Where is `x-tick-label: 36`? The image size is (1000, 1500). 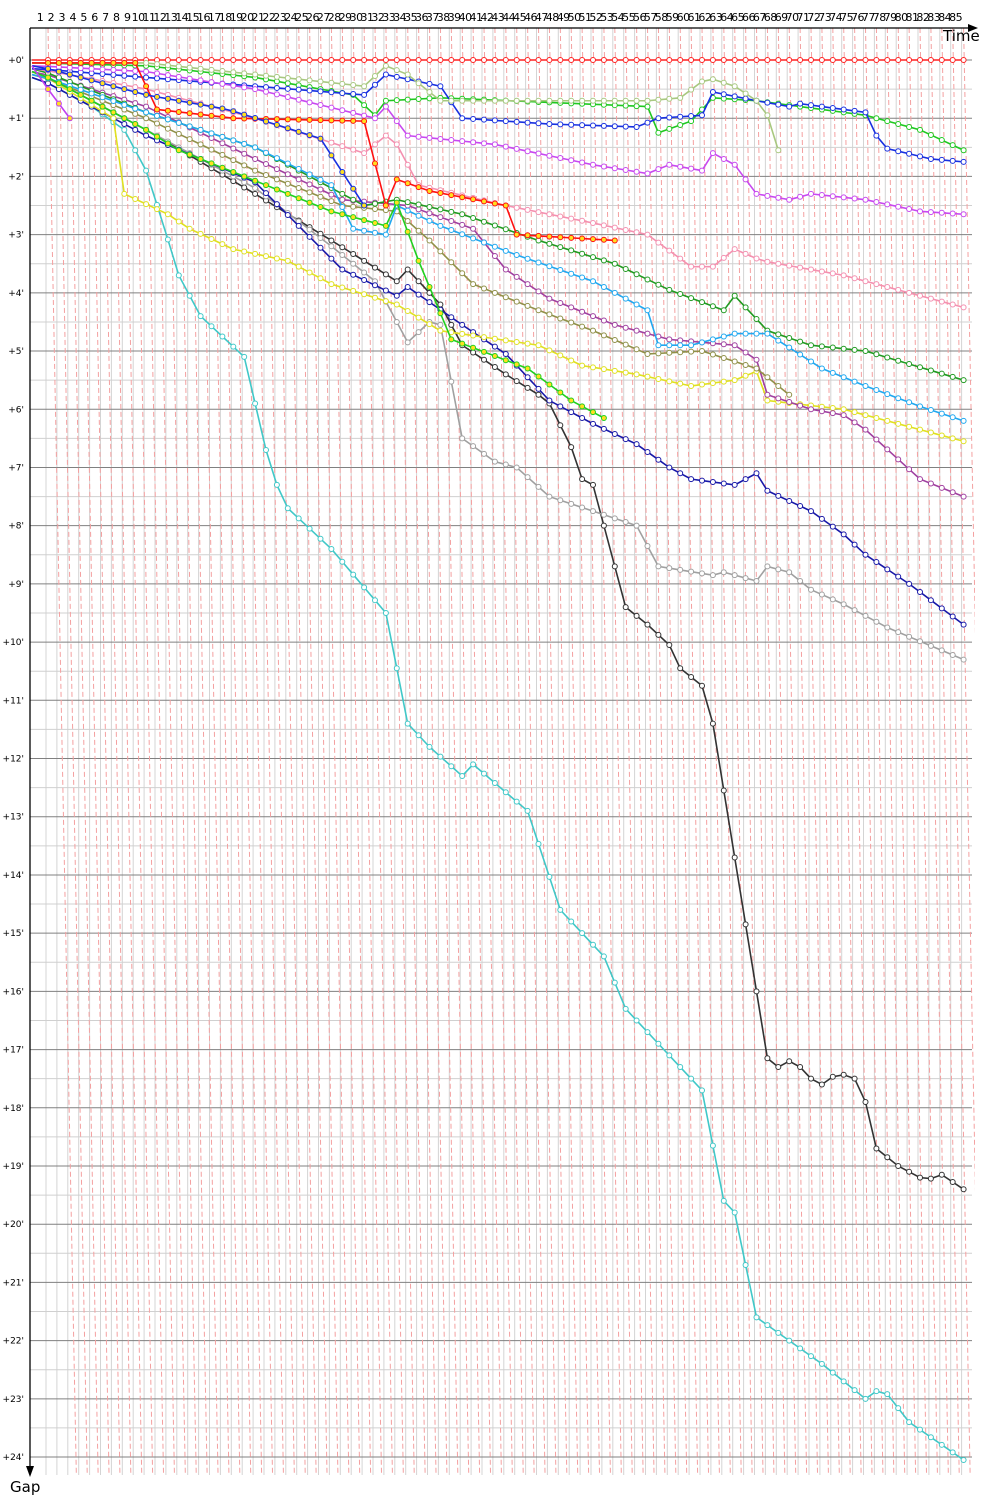 x-tick-label: 36 is located at coordinates (421, 17).